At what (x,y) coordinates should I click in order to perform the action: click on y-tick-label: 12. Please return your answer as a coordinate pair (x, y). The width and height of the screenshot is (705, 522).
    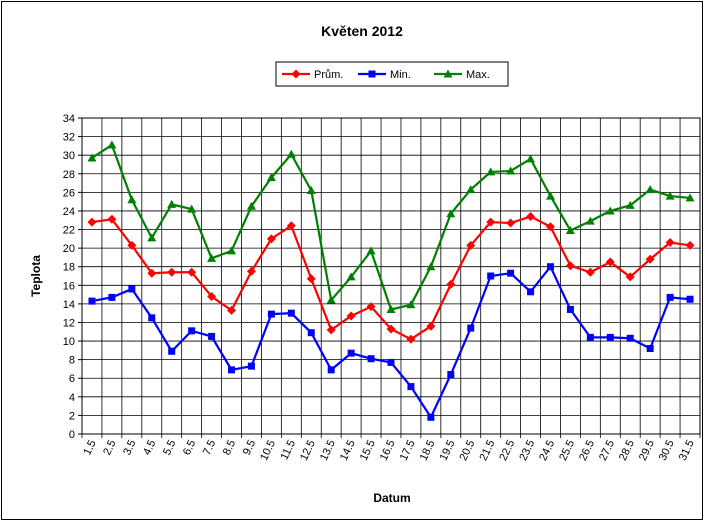
    Looking at the image, I should click on (69, 323).